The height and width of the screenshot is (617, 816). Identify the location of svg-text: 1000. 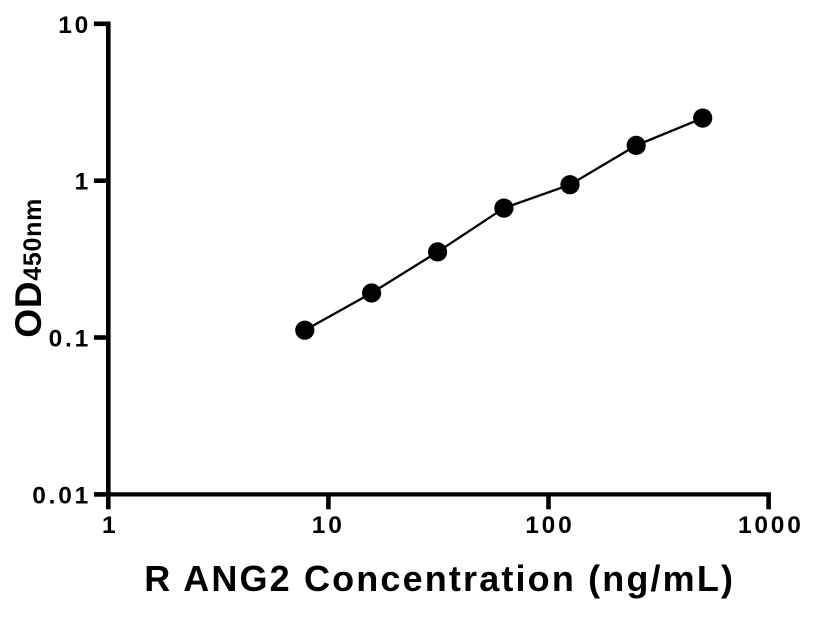
(771, 525).